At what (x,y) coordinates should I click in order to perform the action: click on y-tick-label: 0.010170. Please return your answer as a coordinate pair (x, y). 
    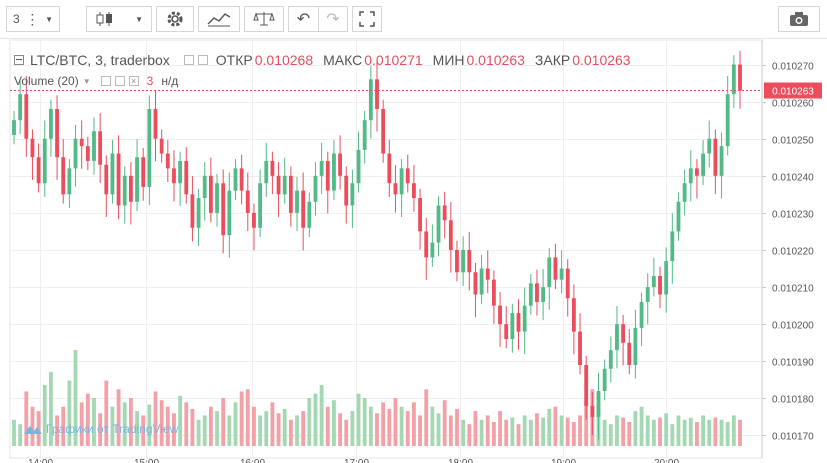
    Looking at the image, I should click on (793, 437).